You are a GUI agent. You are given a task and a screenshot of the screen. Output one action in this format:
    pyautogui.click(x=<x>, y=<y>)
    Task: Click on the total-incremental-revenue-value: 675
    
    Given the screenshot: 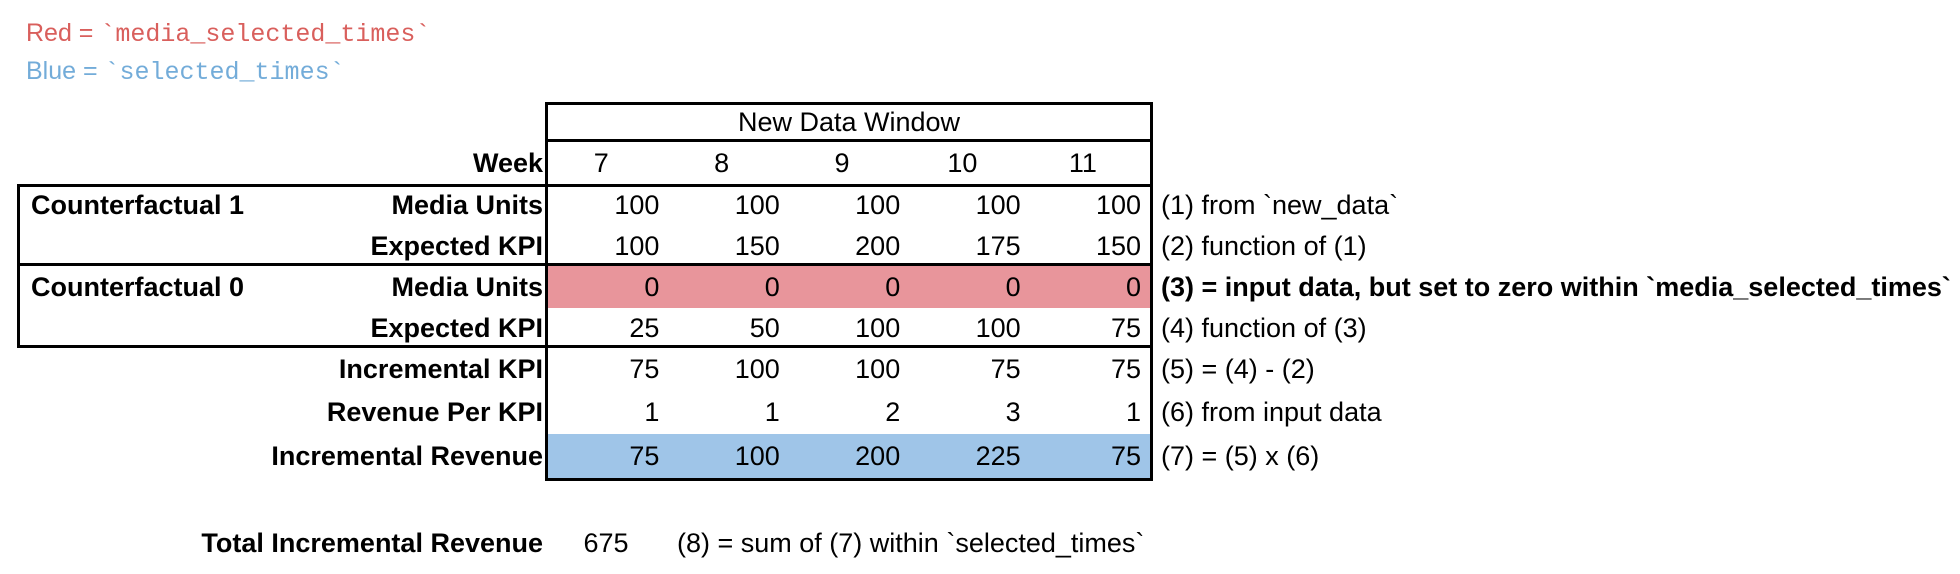 What is the action you would take?
    pyautogui.click(x=606, y=543)
    